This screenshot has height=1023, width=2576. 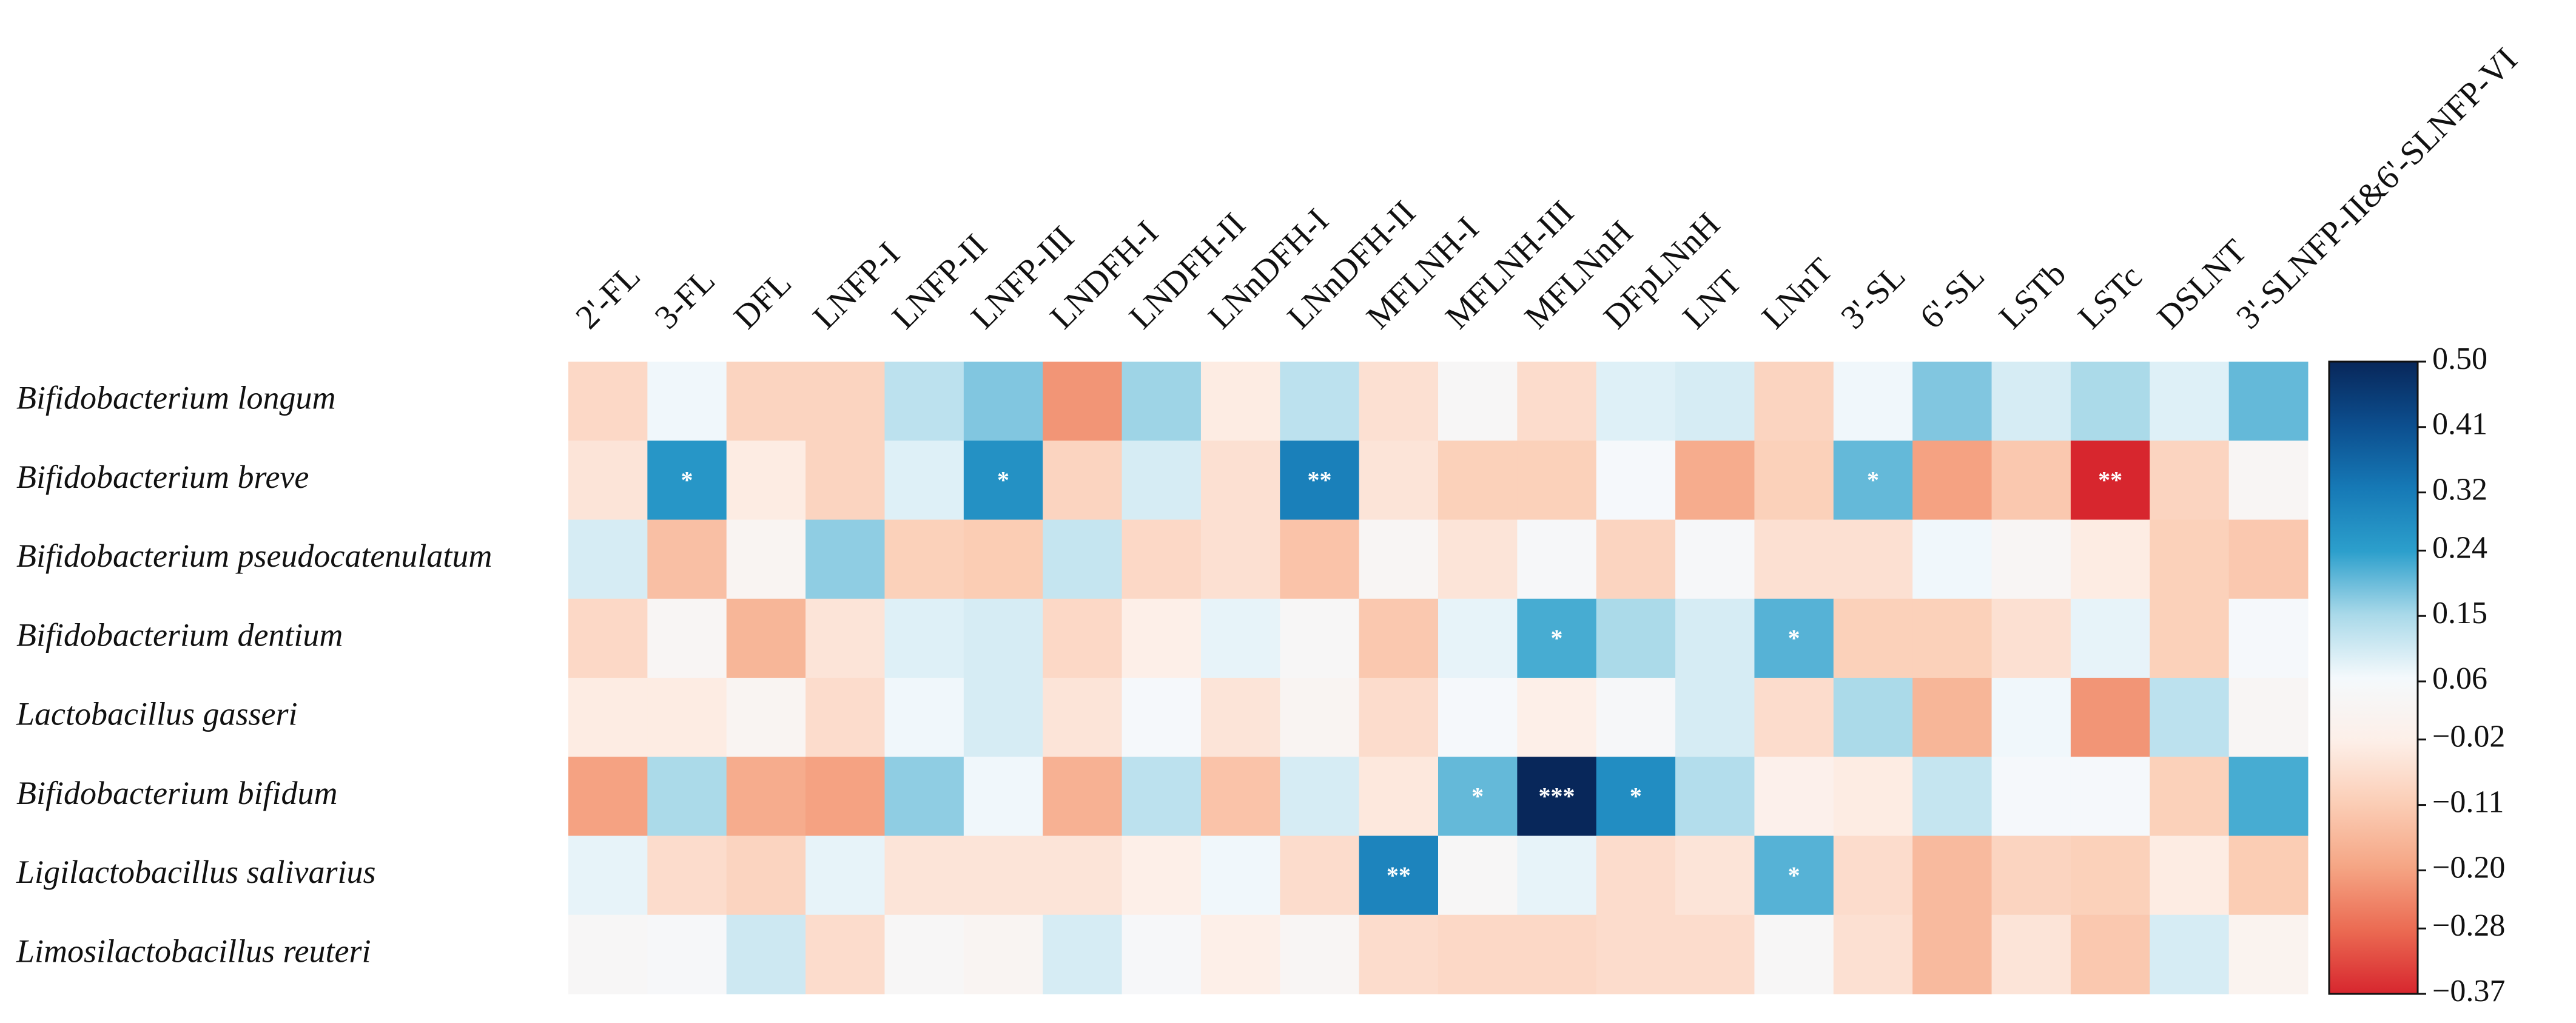 What do you see at coordinates (196, 872) in the screenshot?
I see `row-label: Ligilactobacillus salivarius` at bounding box center [196, 872].